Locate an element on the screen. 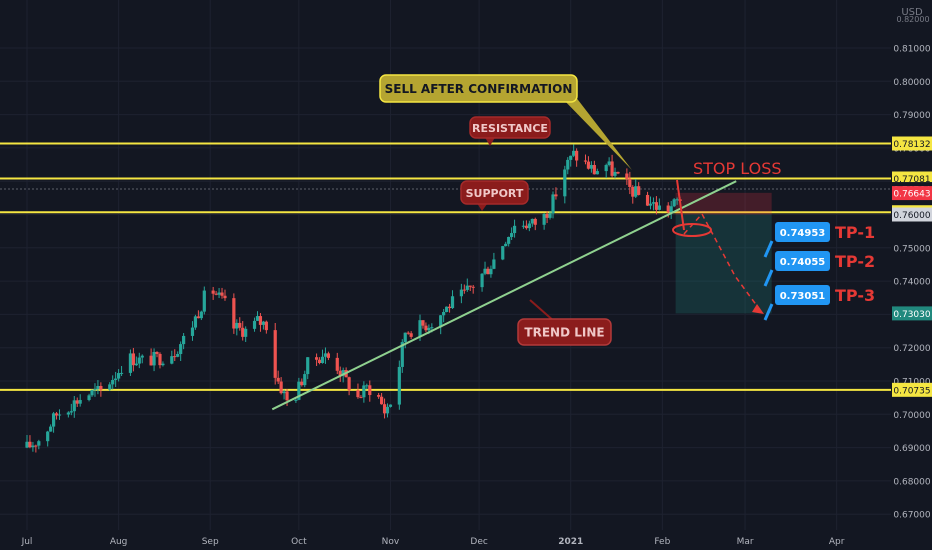 The width and height of the screenshot is (932, 550). projected-path is located at coordinates (722, 261).